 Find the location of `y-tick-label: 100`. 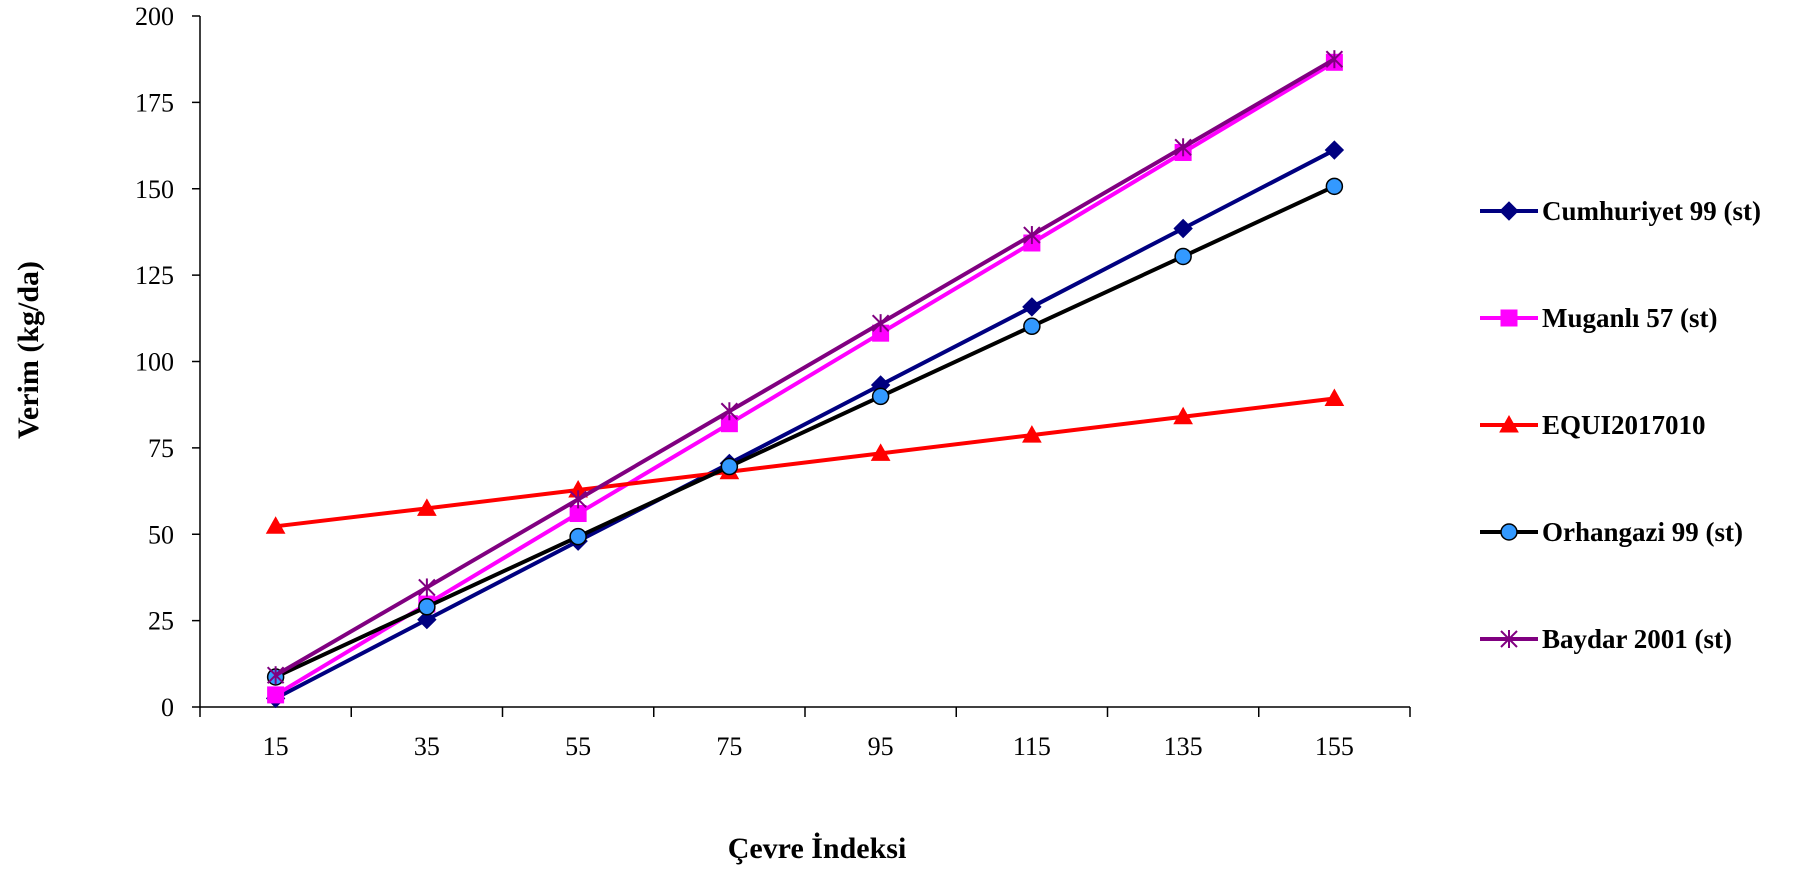

y-tick-label: 100 is located at coordinates (154, 362).